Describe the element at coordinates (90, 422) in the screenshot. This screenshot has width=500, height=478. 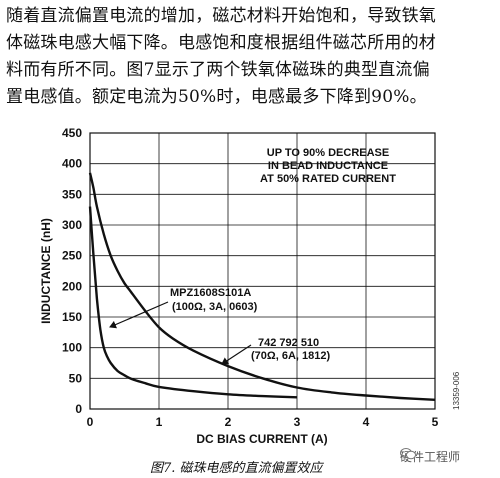
I see `x-tick-label: 0` at that location.